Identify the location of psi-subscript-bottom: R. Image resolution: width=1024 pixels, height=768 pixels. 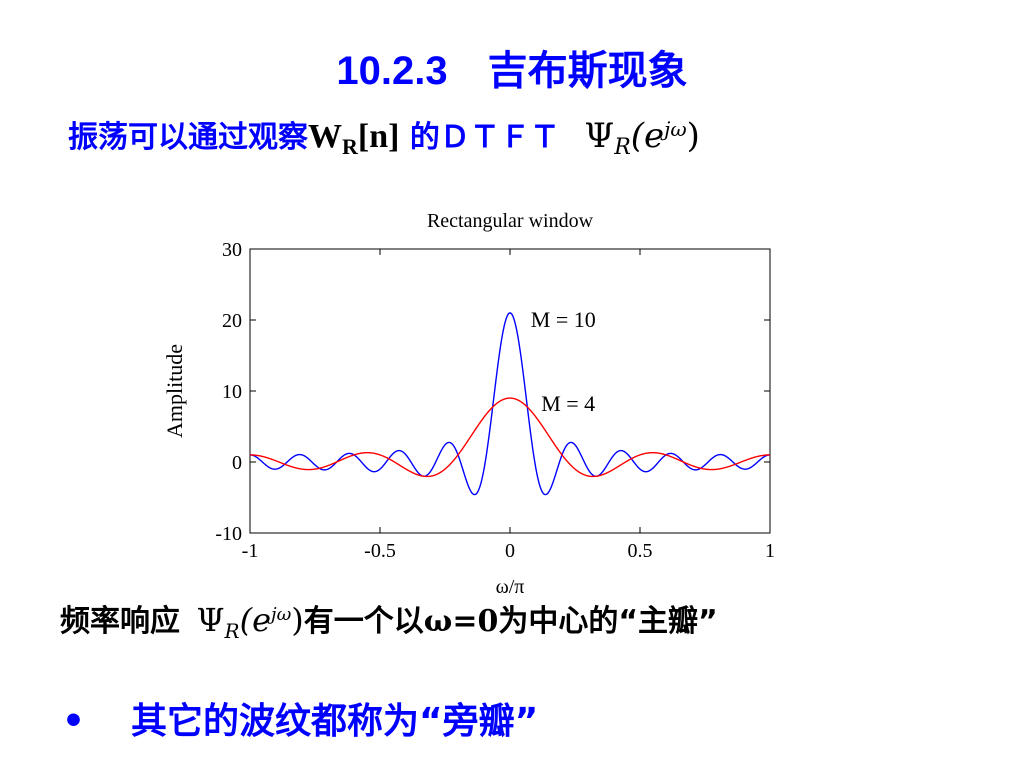
(232, 631).